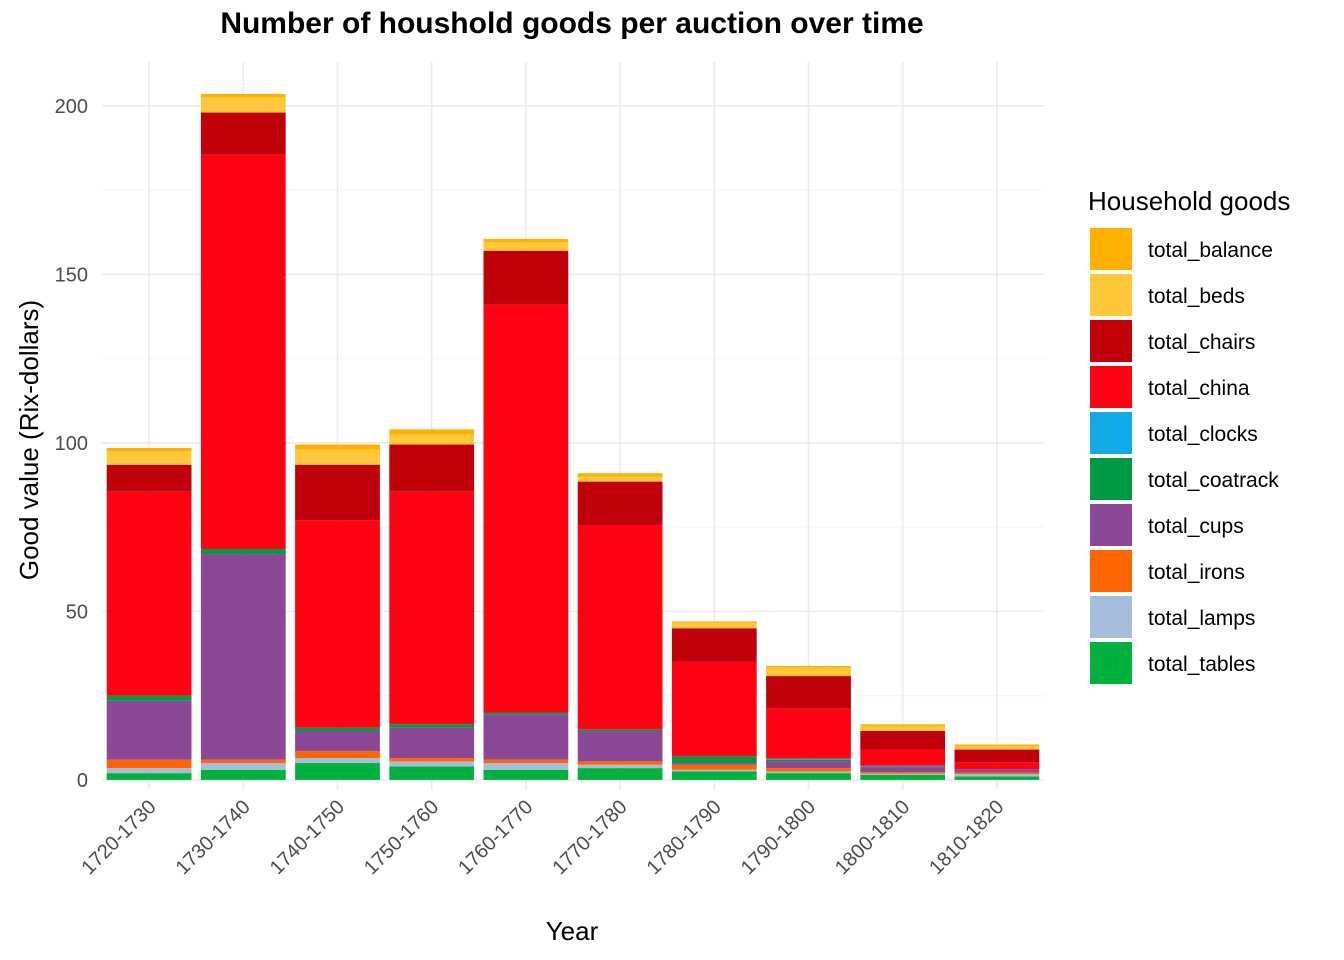 The width and height of the screenshot is (1344, 960). What do you see at coordinates (307, 837) in the screenshot?
I see `x-tick-label: 1740-1750` at bounding box center [307, 837].